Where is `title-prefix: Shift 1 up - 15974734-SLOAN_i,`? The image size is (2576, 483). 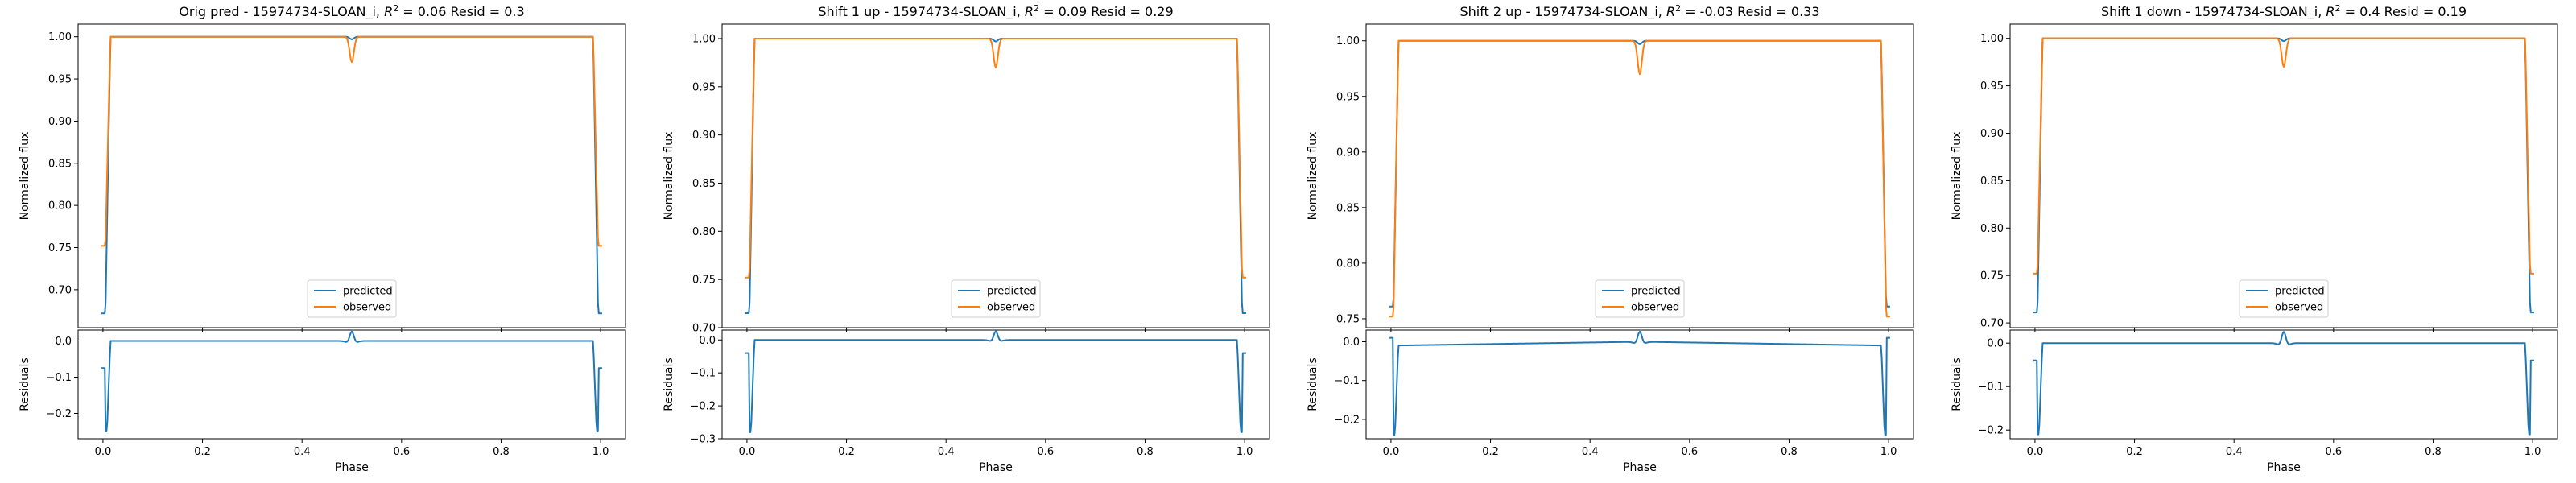 title-prefix: Shift 1 up - 15974734-SLOAN_i, is located at coordinates (921, 12).